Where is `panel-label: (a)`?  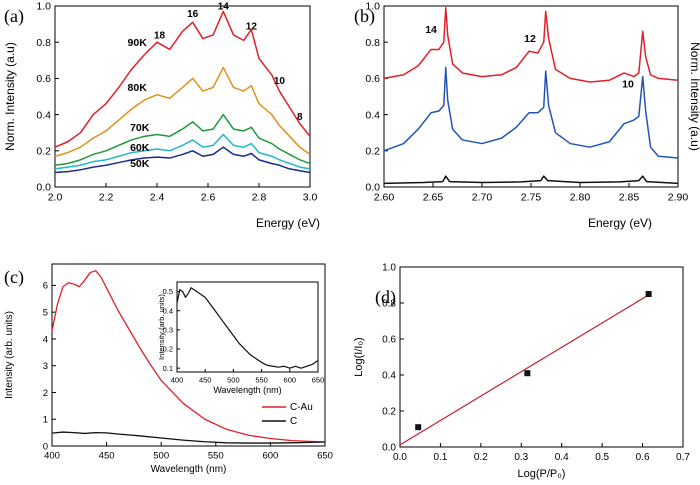 panel-label: (a) is located at coordinates (14, 16).